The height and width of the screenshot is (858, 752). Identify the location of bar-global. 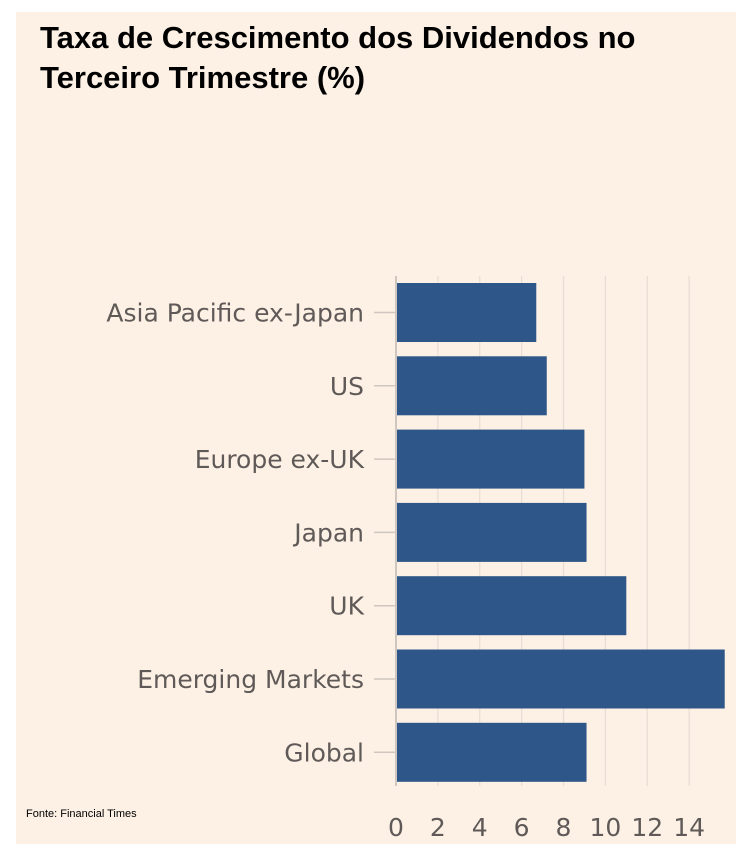
(491, 752).